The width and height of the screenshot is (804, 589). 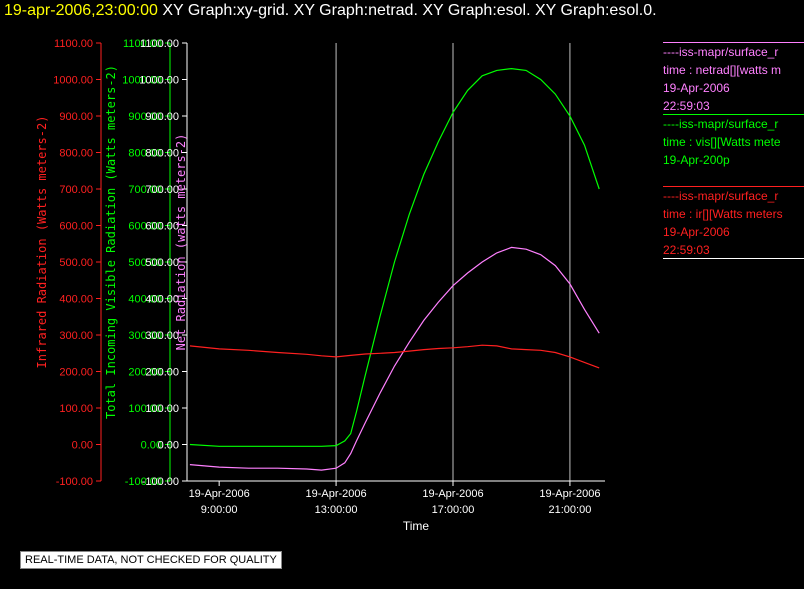 I want to click on legend-ir-time: 22:59:03, so click(x=686, y=250).